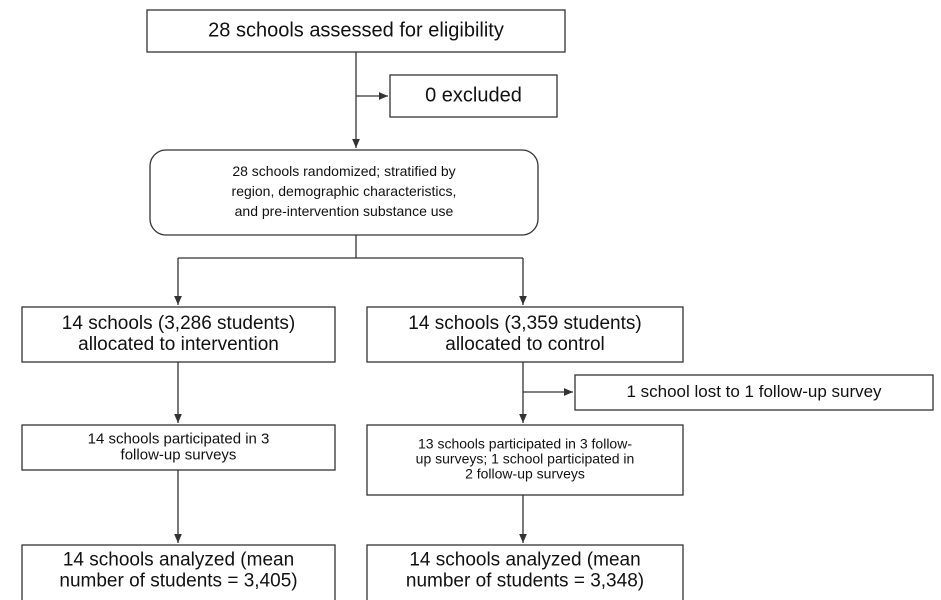  I want to click on flow-node: 0 excluded, so click(473, 96).